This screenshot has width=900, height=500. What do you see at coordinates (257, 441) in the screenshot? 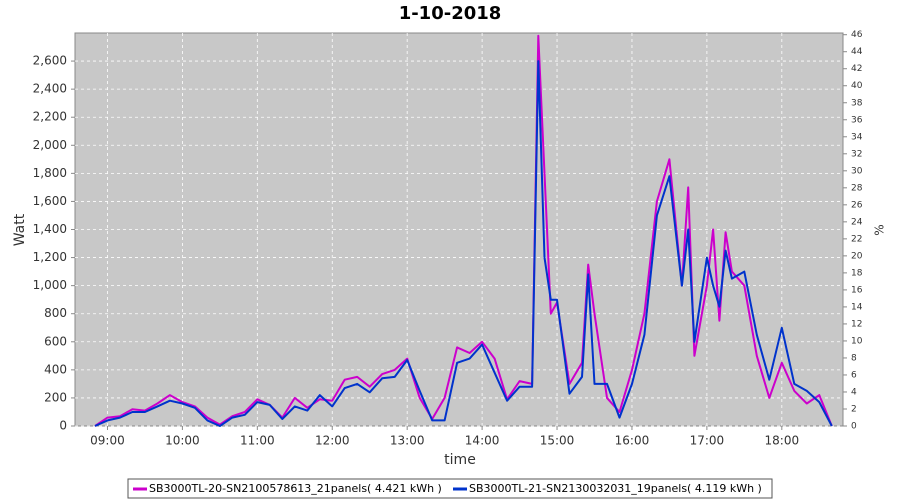
I see `x-tick-label: 11:00` at bounding box center [257, 441].